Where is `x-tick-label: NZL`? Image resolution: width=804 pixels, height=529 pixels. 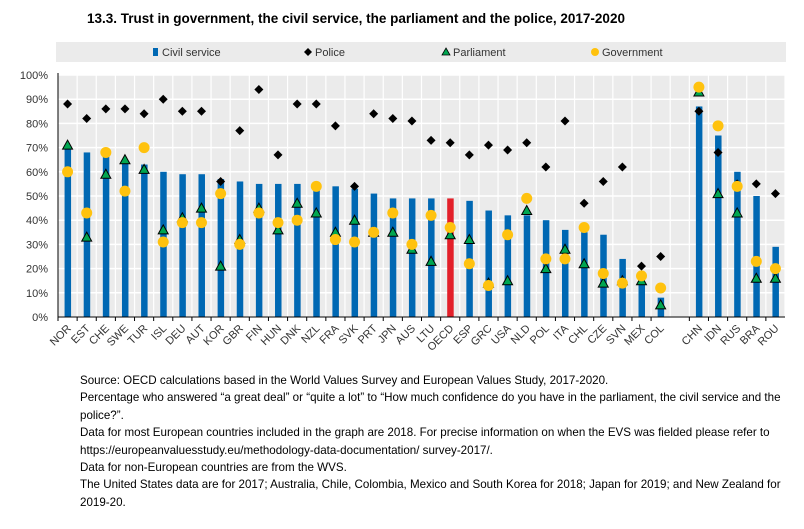 x-tick-label: NZL is located at coordinates (310, 334).